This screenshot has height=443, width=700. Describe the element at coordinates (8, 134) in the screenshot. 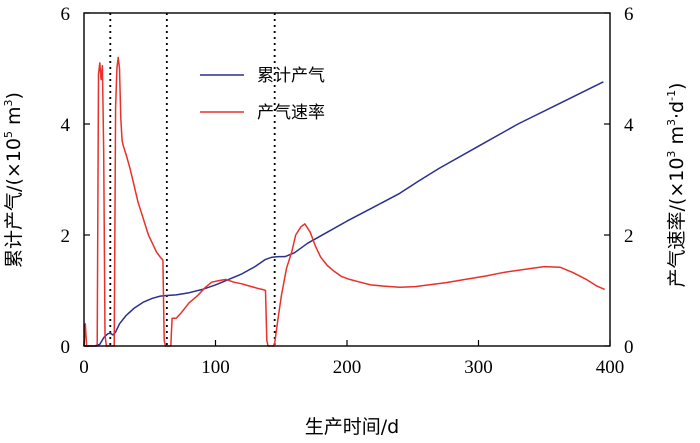

I see `y-left-title-exp1: 5` at that location.